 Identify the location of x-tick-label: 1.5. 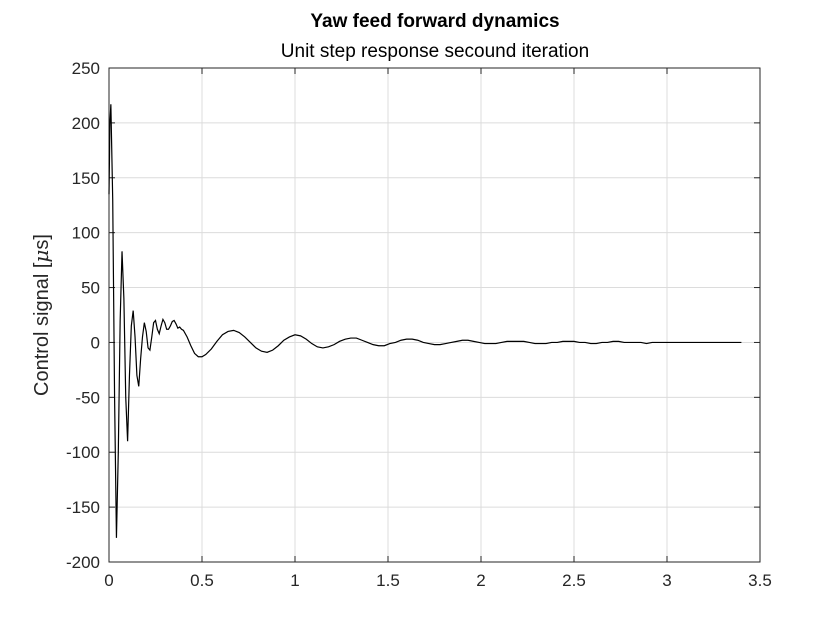
(388, 580).